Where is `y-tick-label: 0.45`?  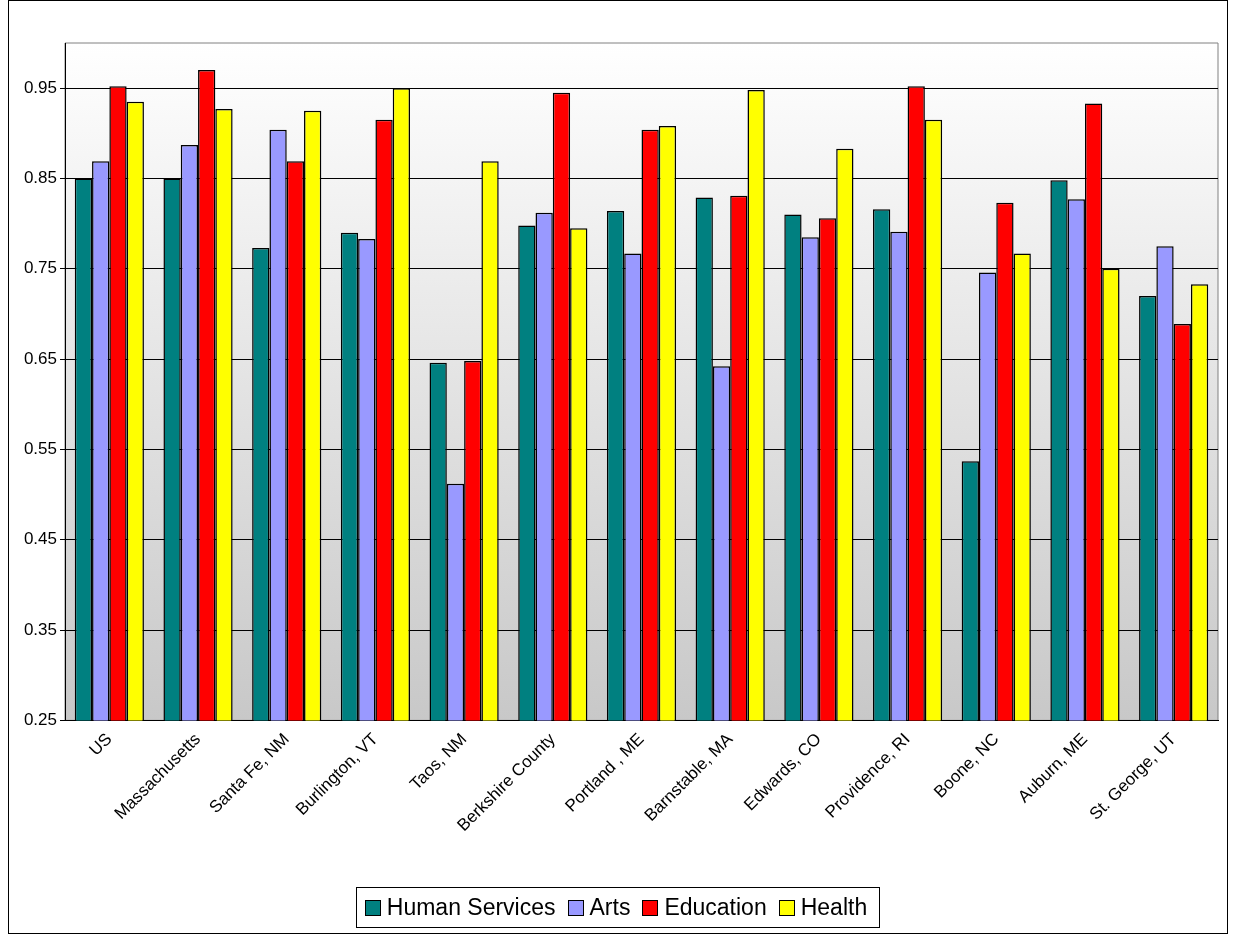 y-tick-label: 0.45 is located at coordinates (40, 539).